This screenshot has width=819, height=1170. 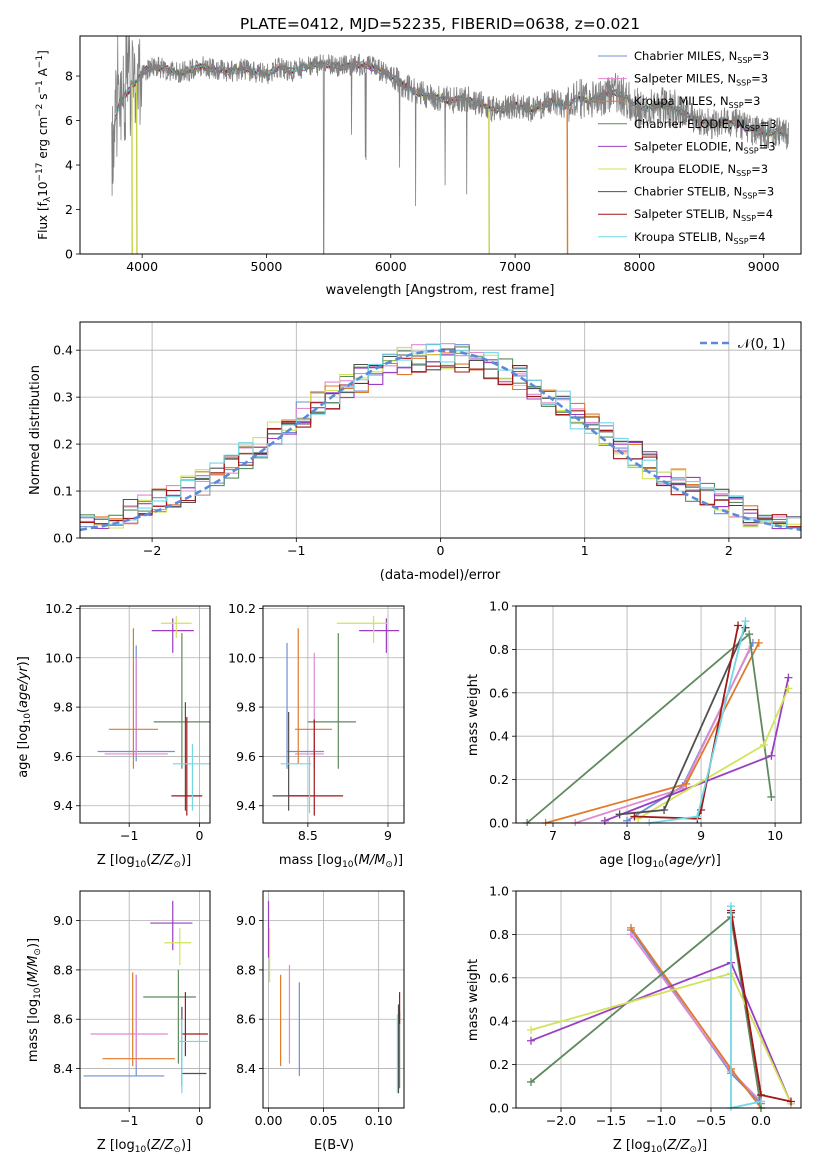 I want to click on residual-xlabel: (data-model)/error, so click(x=440, y=575).